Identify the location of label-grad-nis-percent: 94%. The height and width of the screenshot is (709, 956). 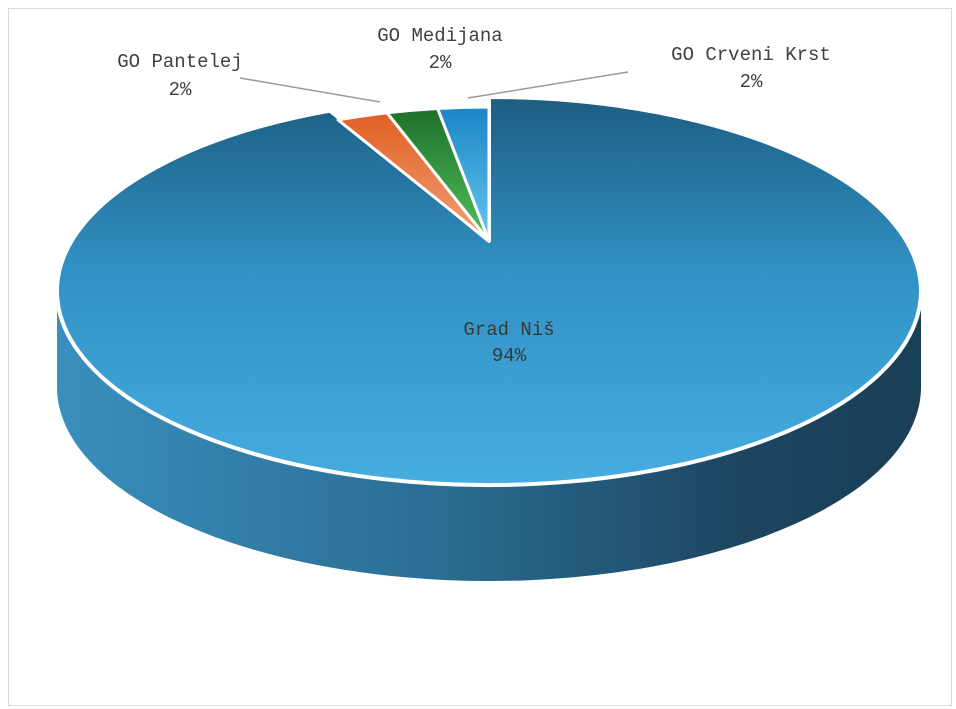
(509, 356).